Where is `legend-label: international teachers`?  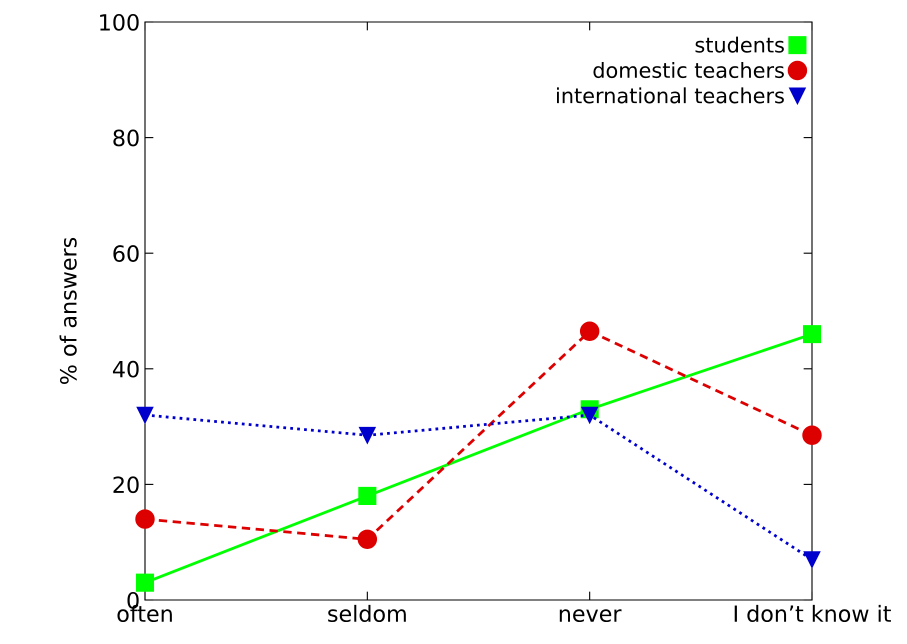
legend-label: international teachers is located at coordinates (670, 95).